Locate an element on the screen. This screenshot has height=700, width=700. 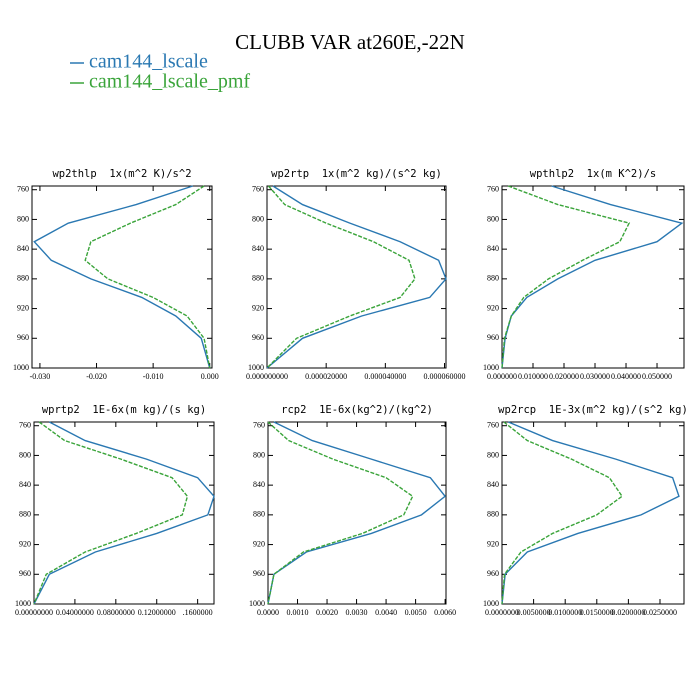
x-tick-label: 0.08000000 is located at coordinates (116, 612).